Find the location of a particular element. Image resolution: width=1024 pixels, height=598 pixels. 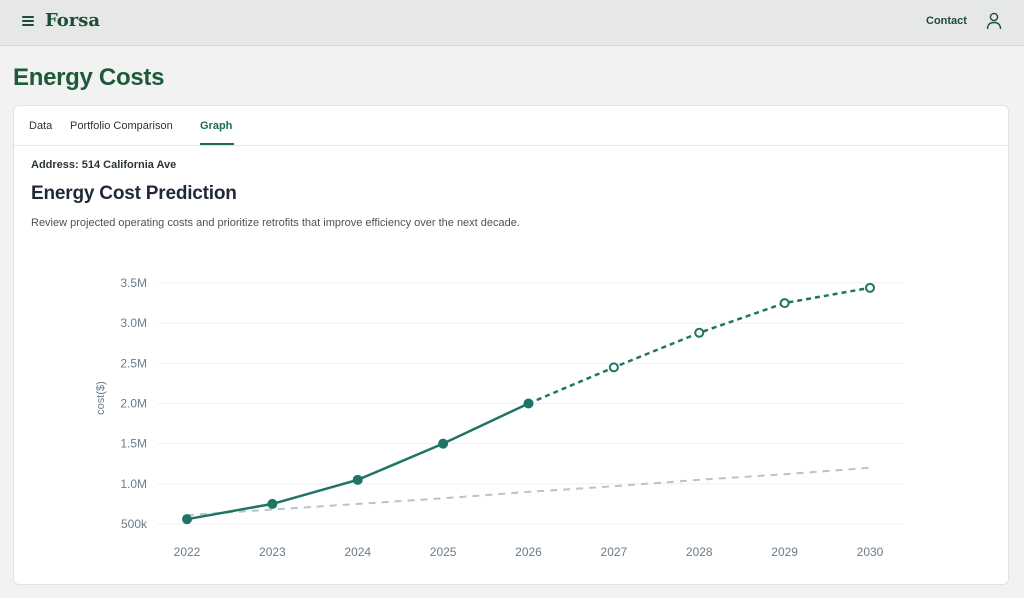

y-tick-label: 3.5M is located at coordinates (133, 283).